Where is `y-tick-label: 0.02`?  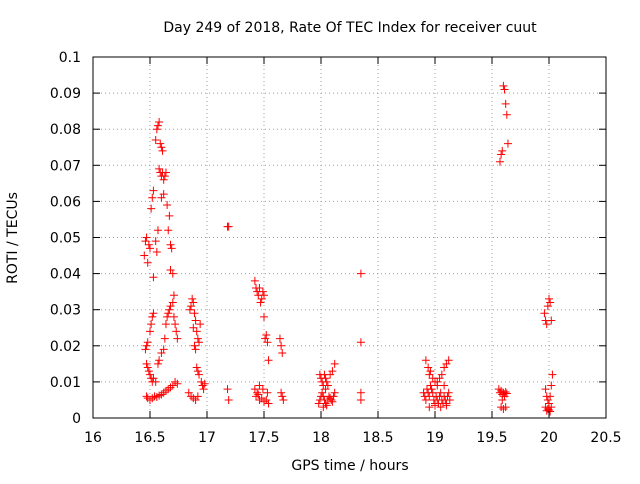 y-tick-label: 0.02 is located at coordinates (65, 347).